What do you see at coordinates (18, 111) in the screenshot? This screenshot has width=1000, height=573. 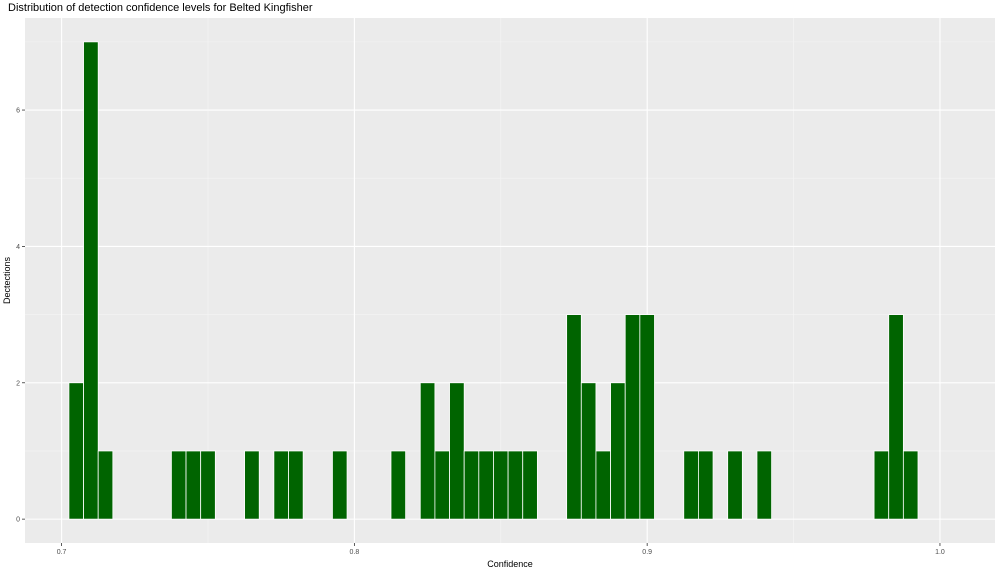 I see `y-tick-label: 6` at bounding box center [18, 111].